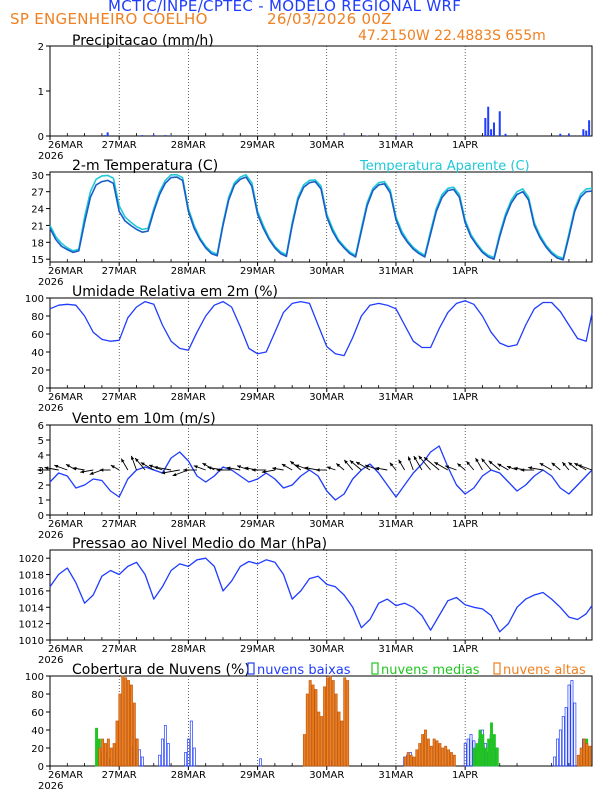 The image size is (612, 792). Describe the element at coordinates (37, 749) in the screenshot. I see `y-tick-label: 20` at that location.